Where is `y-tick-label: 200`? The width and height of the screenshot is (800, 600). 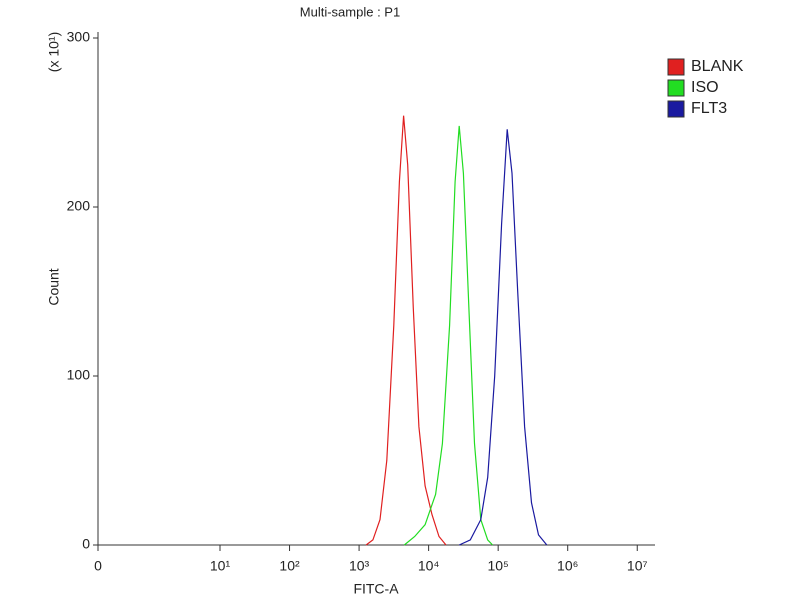 y-tick-label: 200 is located at coordinates (79, 206).